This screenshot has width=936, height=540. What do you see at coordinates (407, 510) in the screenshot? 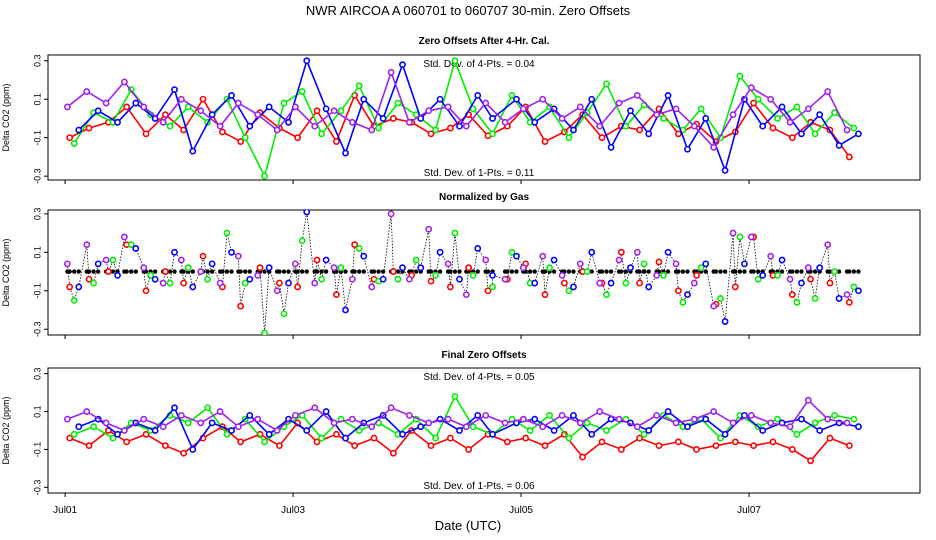
I see `x-axis: Jul01 Jul03 Jul05 Jul07` at bounding box center [407, 510].